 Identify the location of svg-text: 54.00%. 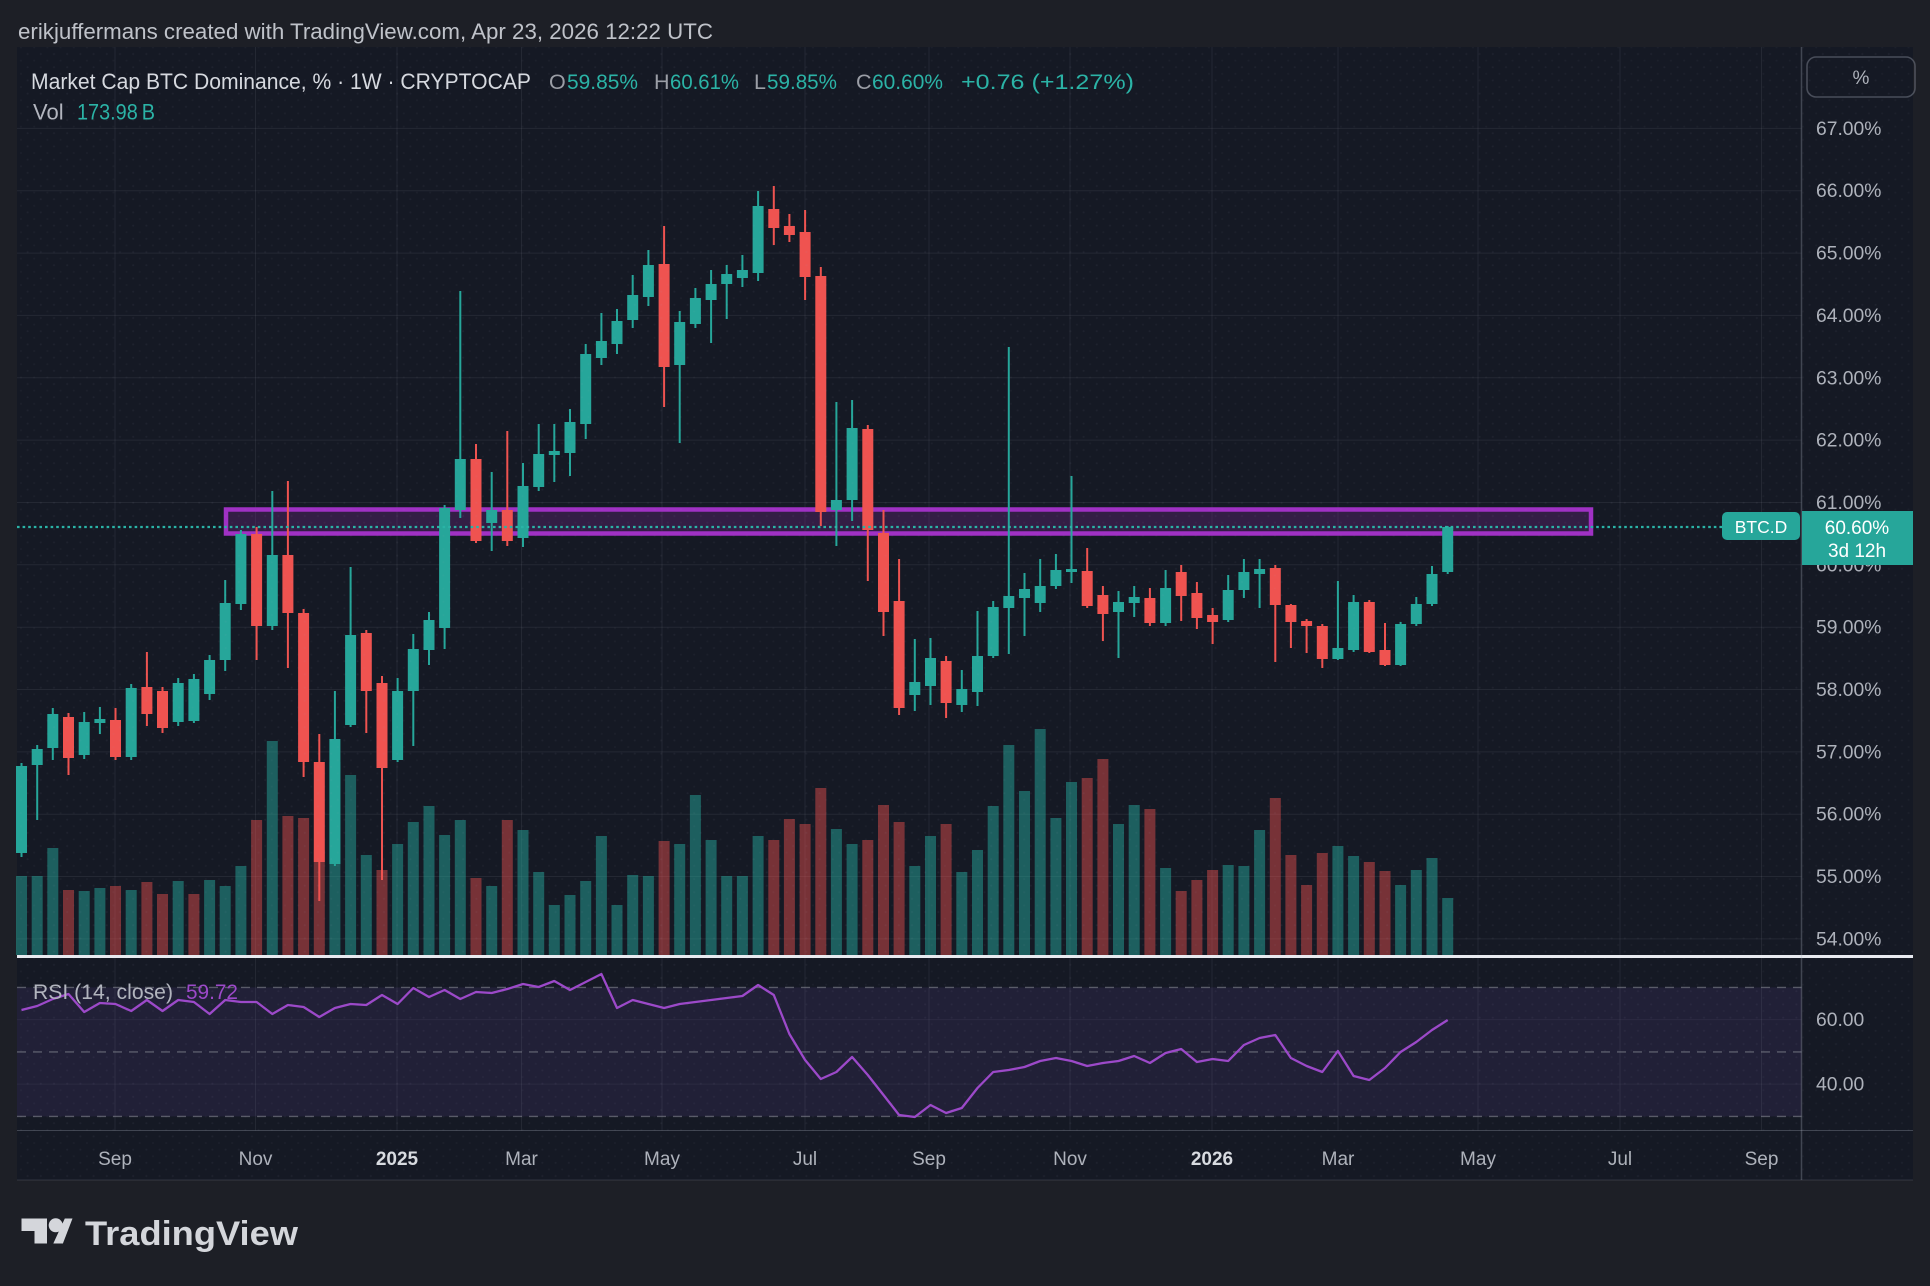
(1848, 939).